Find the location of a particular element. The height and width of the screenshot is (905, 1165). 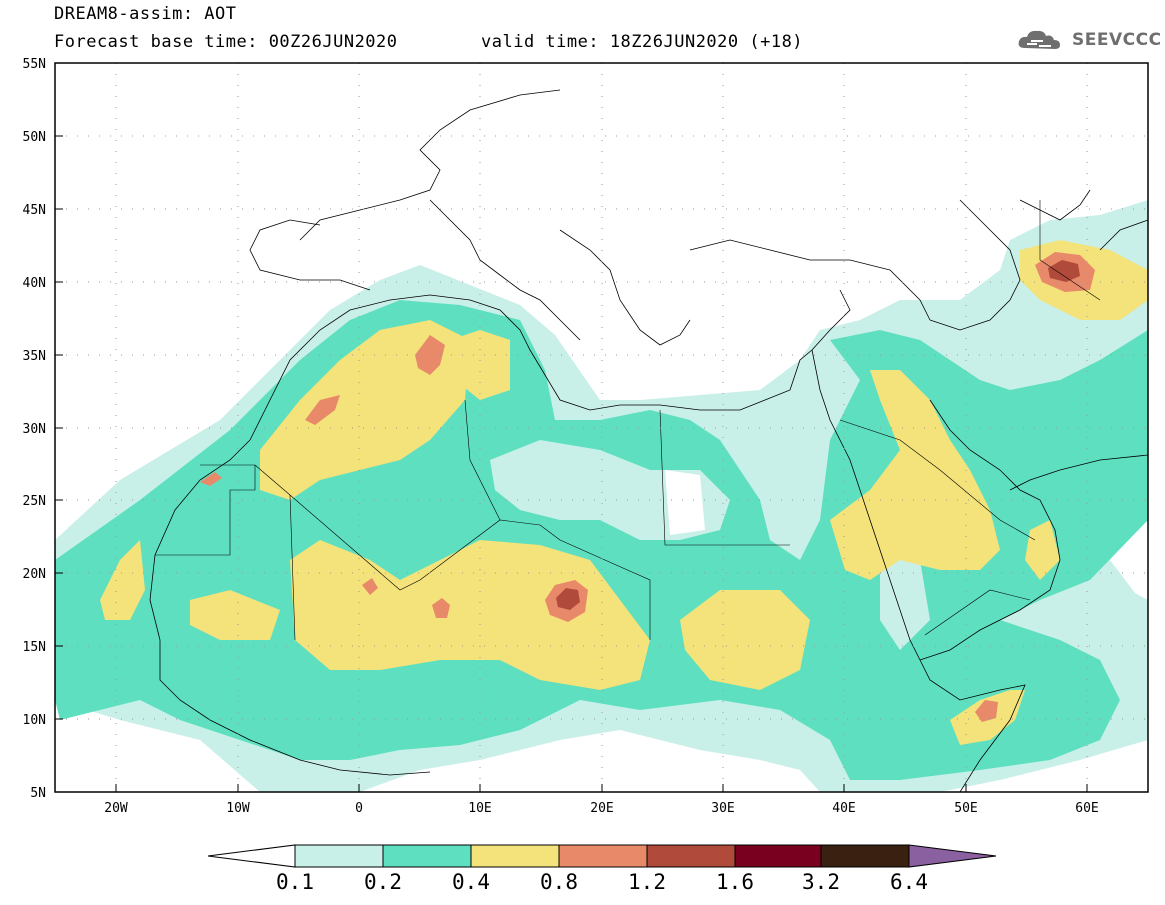

aot-contour-0.4-sahel is located at coordinates (470, 615).